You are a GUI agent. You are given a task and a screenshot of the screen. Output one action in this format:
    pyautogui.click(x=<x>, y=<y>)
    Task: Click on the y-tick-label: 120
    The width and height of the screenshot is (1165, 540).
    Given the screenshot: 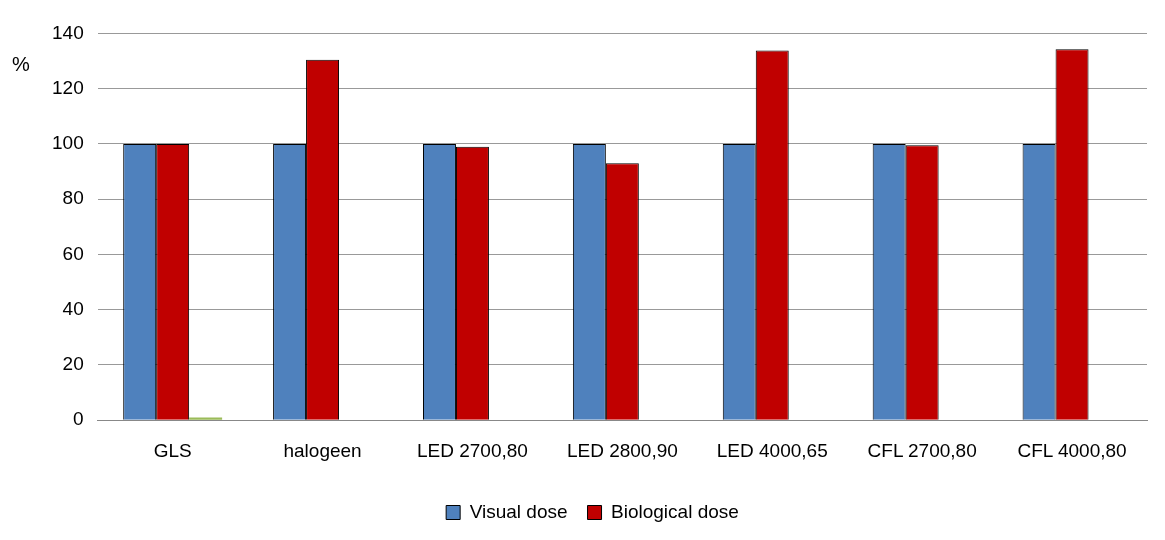 What is the action you would take?
    pyautogui.click(x=68, y=87)
    